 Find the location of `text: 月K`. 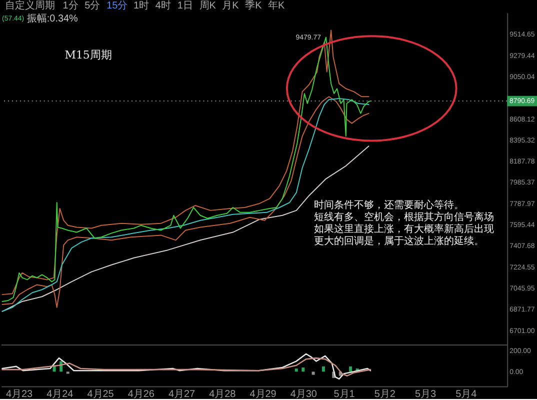

text: 月K is located at coordinates (231, 6).